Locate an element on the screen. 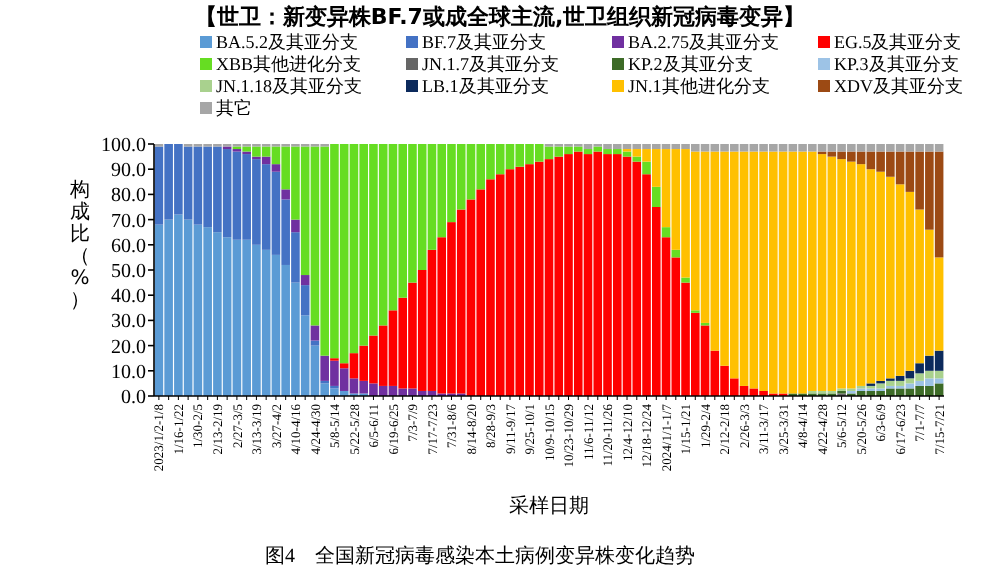 The height and width of the screenshot is (580, 1000). legend-label: BA.5.2及其亚分支 is located at coordinates (287, 42).